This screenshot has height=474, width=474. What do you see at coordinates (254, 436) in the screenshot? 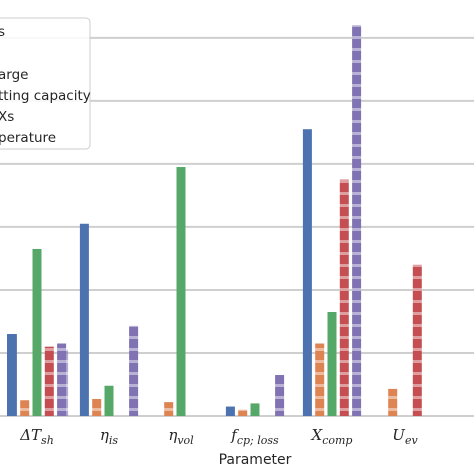
I see `x-tick-label: fcp; loss` at bounding box center [254, 436].